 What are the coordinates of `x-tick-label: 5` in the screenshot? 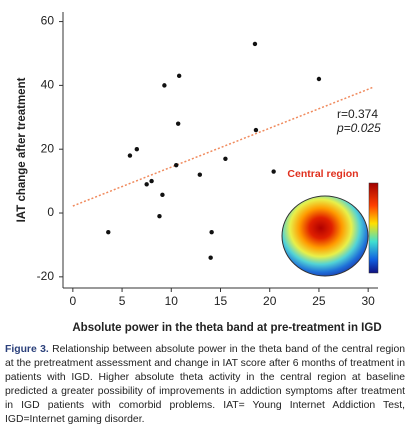 It's located at (122, 301).